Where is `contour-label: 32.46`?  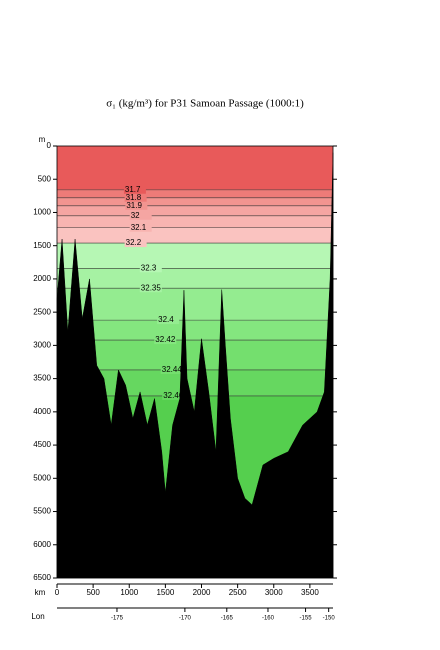 contour-label: 32.46 is located at coordinates (173, 395).